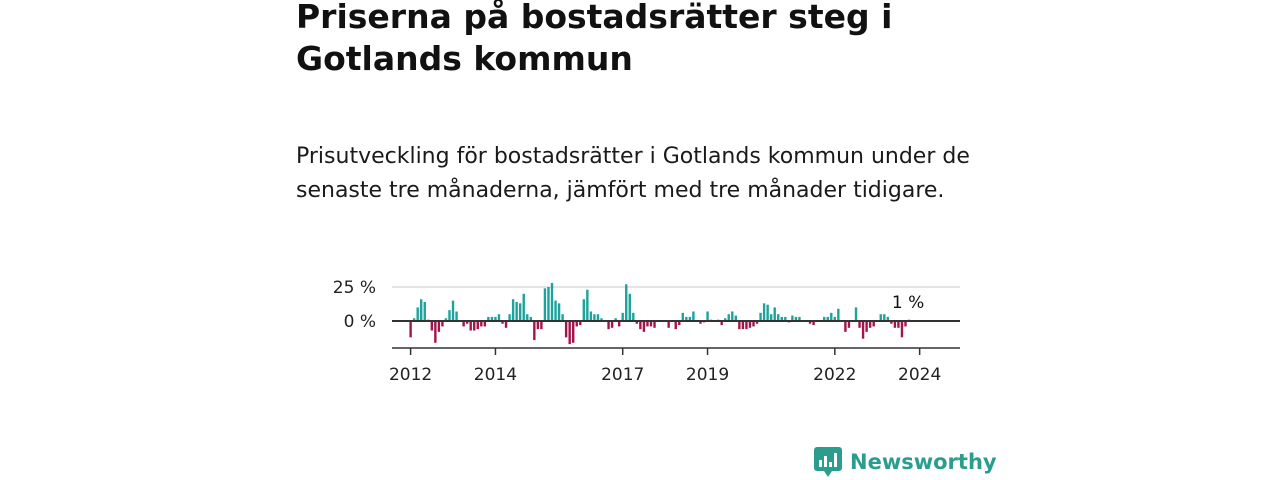 This screenshot has height=480, width=1280. Describe the element at coordinates (360, 322) in the screenshot. I see `y-tick-label: 0 %` at that location.